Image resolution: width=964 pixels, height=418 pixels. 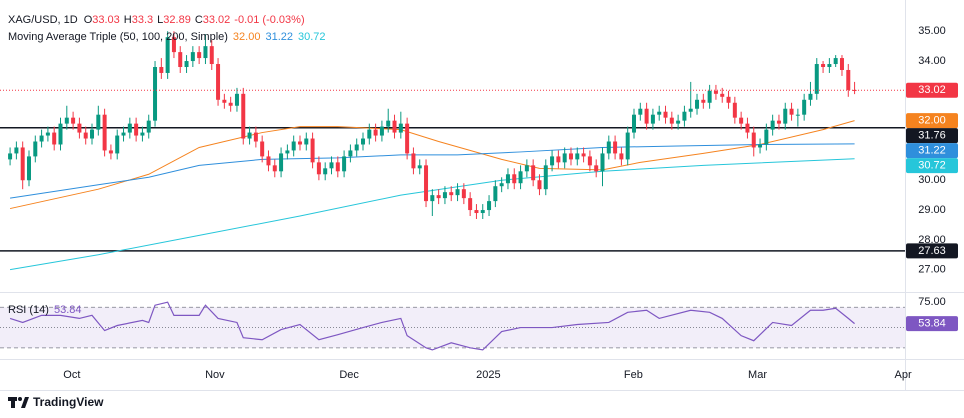 What do you see at coordinates (349, 375) in the screenshot?
I see `x-tick-label: Dec` at bounding box center [349, 375].